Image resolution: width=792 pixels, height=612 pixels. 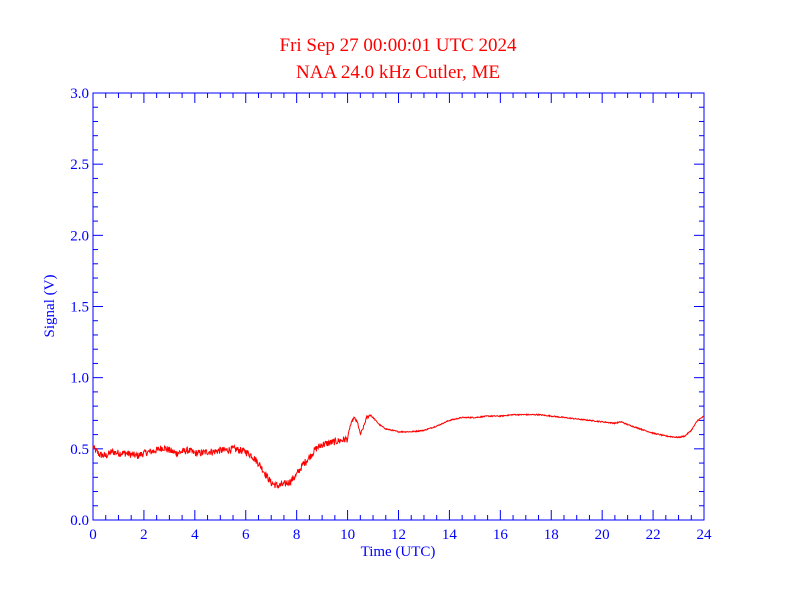 I want to click on y-tick-label: 0.0, so click(x=79, y=521).